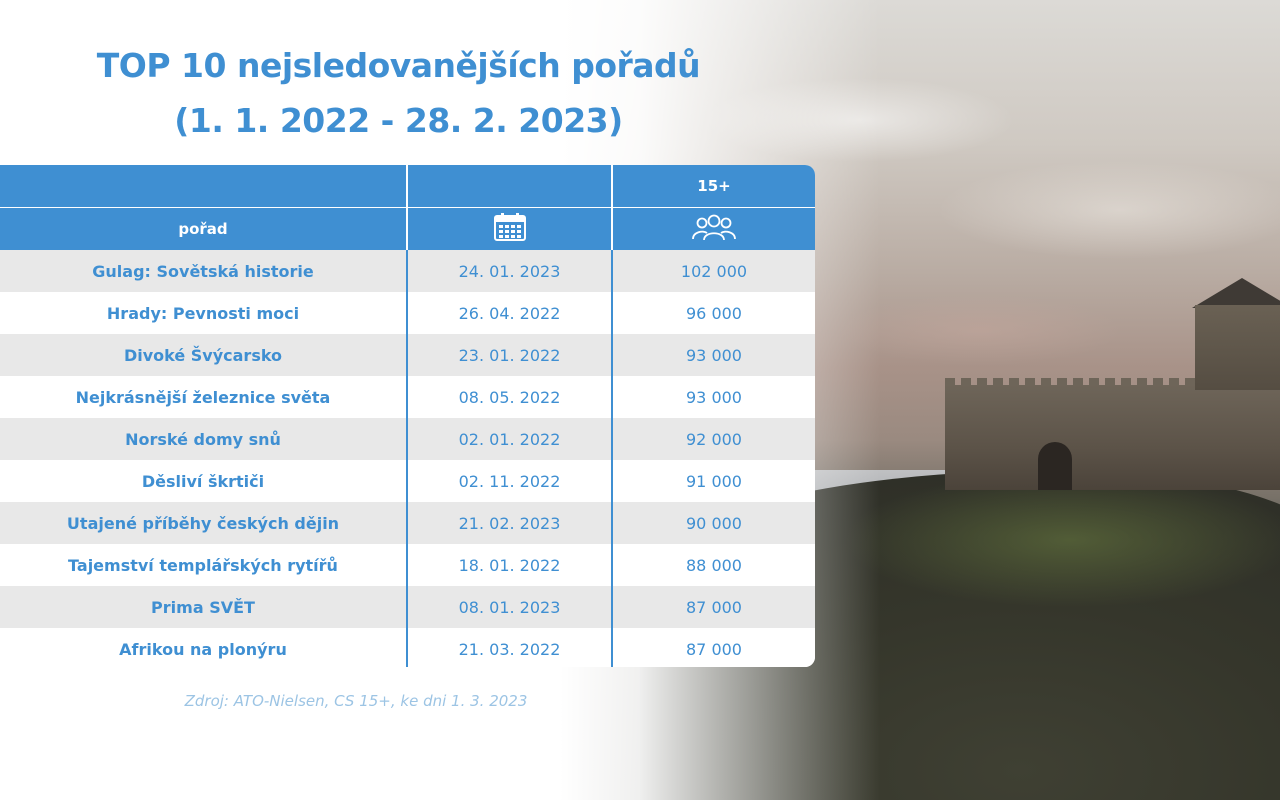  I want to click on header-separator, so click(407, 207).